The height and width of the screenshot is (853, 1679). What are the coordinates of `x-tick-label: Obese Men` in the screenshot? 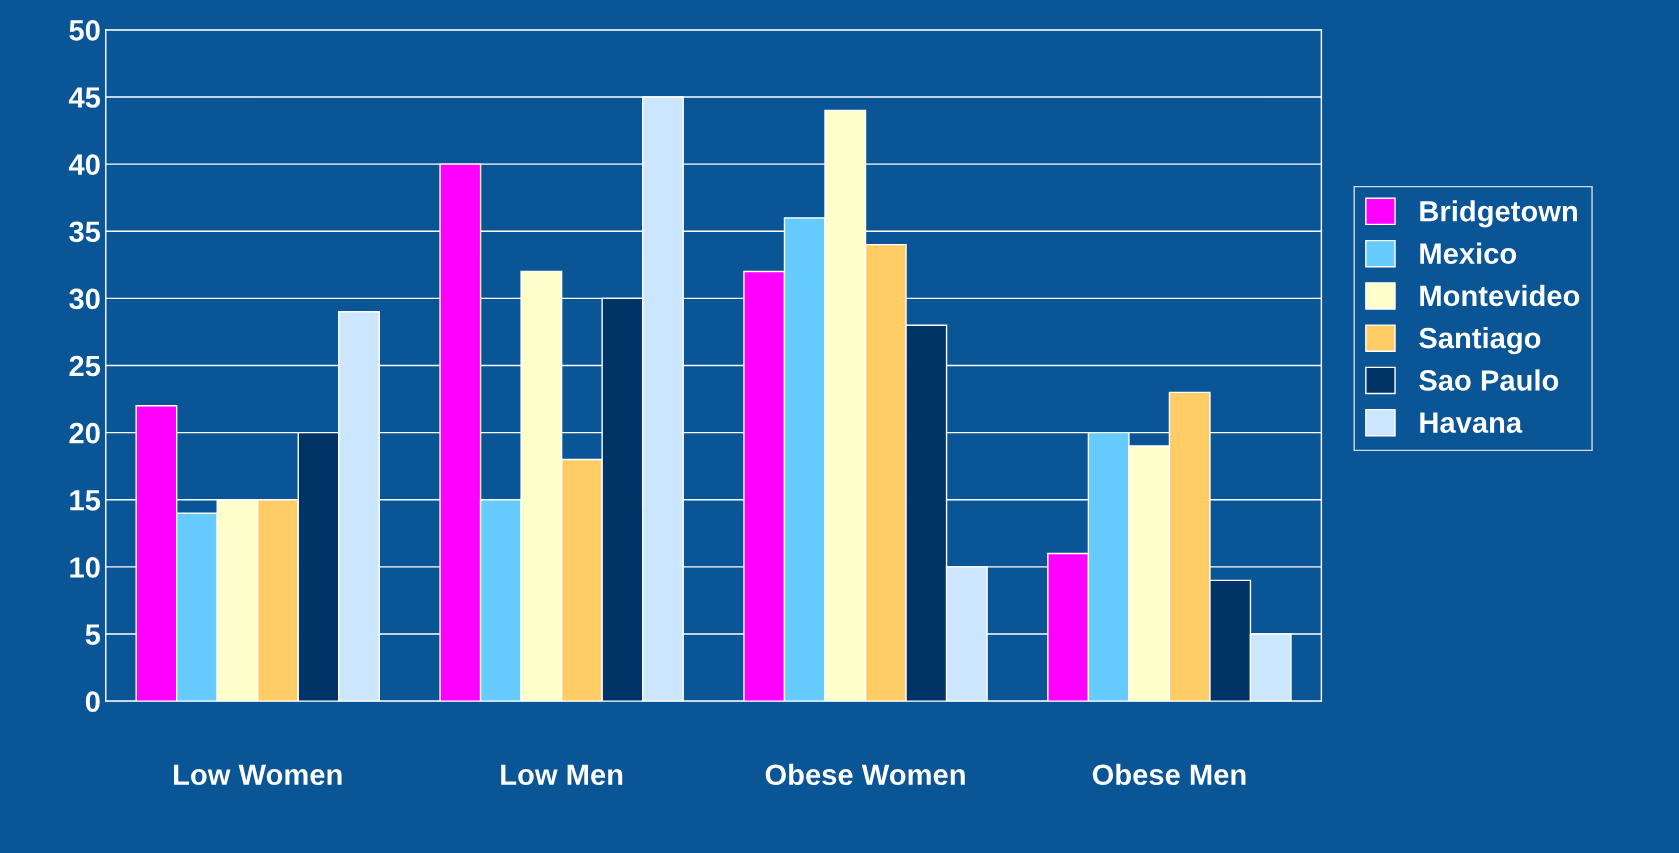 It's located at (1169, 774).